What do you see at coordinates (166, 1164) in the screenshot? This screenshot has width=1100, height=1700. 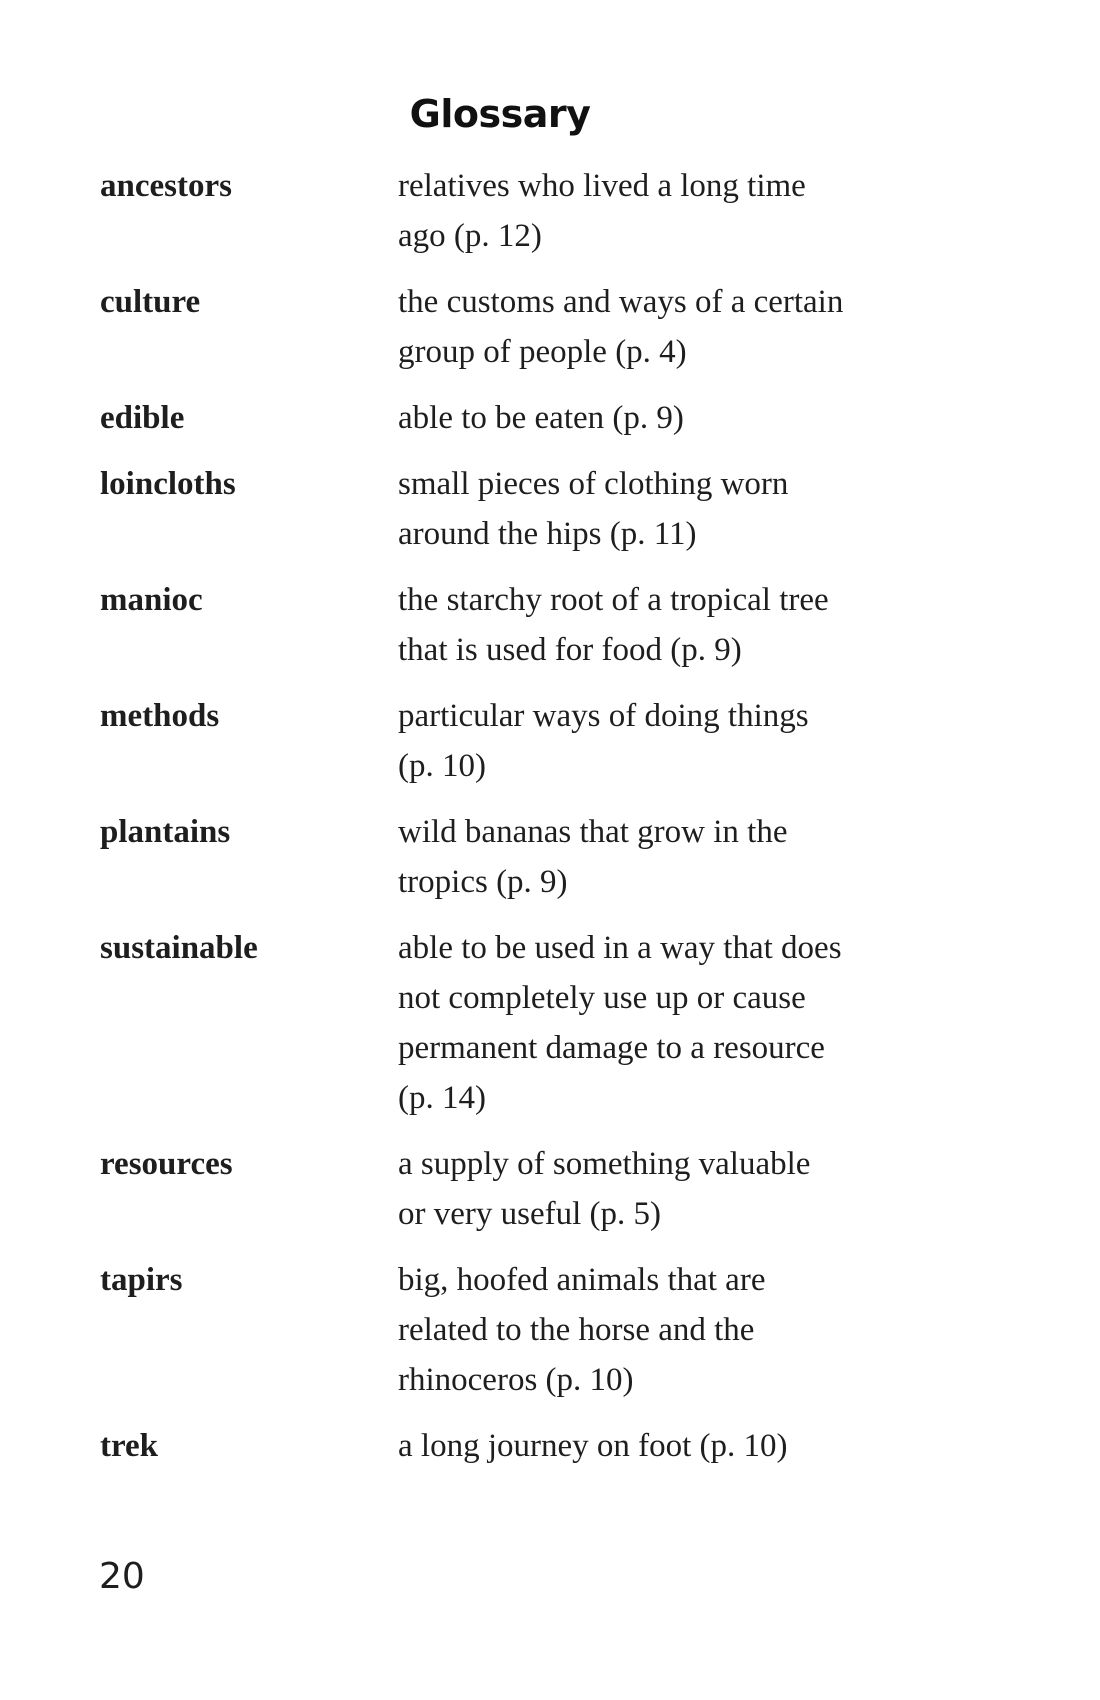 I see `glossary-term: resources` at bounding box center [166, 1164].